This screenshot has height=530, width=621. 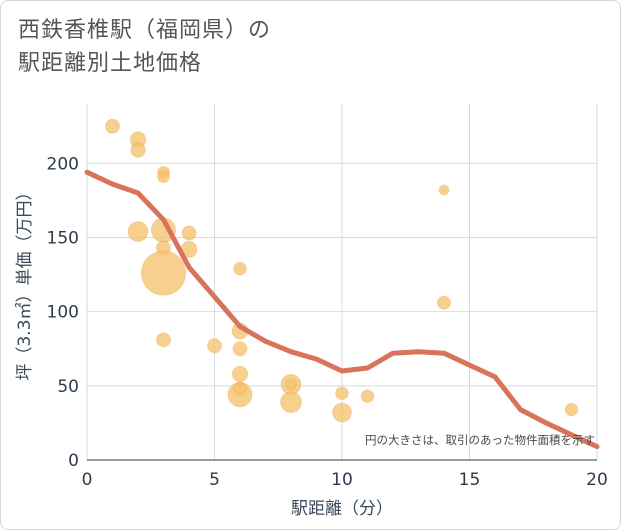 What do you see at coordinates (480, 440) in the screenshot?
I see `bubble-size-note: 円の大きさは、取引のあった物件面積を示す` at bounding box center [480, 440].